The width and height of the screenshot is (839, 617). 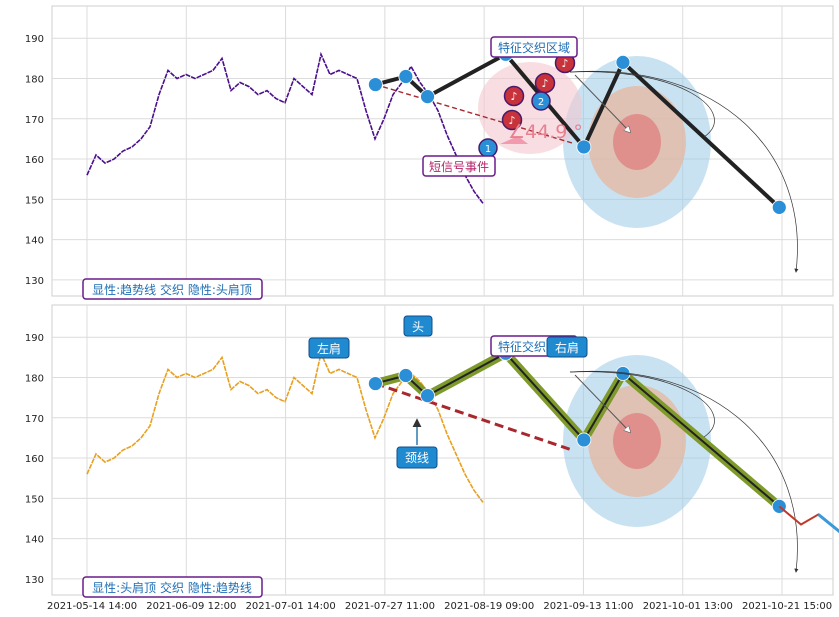 I want to click on bottom-bottom-label: 显性:头肩顶 交织 隐性:趋势线, so click(x=172, y=587).